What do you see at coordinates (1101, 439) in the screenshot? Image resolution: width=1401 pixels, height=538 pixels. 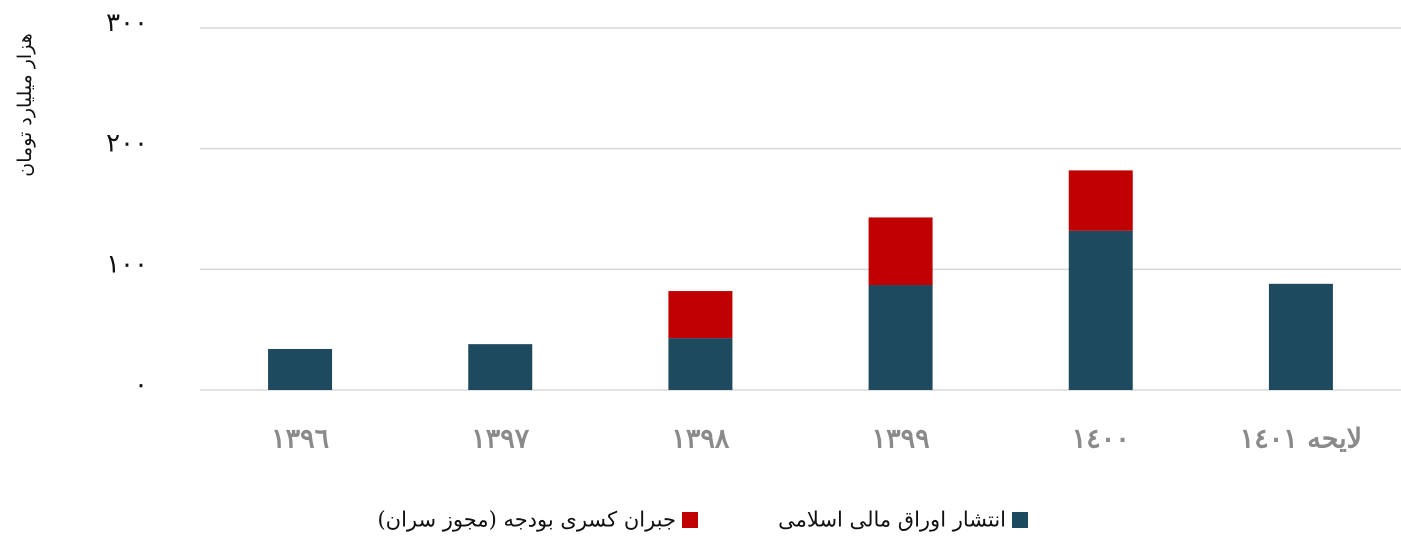 I see `x-tick-label: ١٤٠٠` at bounding box center [1101, 439].